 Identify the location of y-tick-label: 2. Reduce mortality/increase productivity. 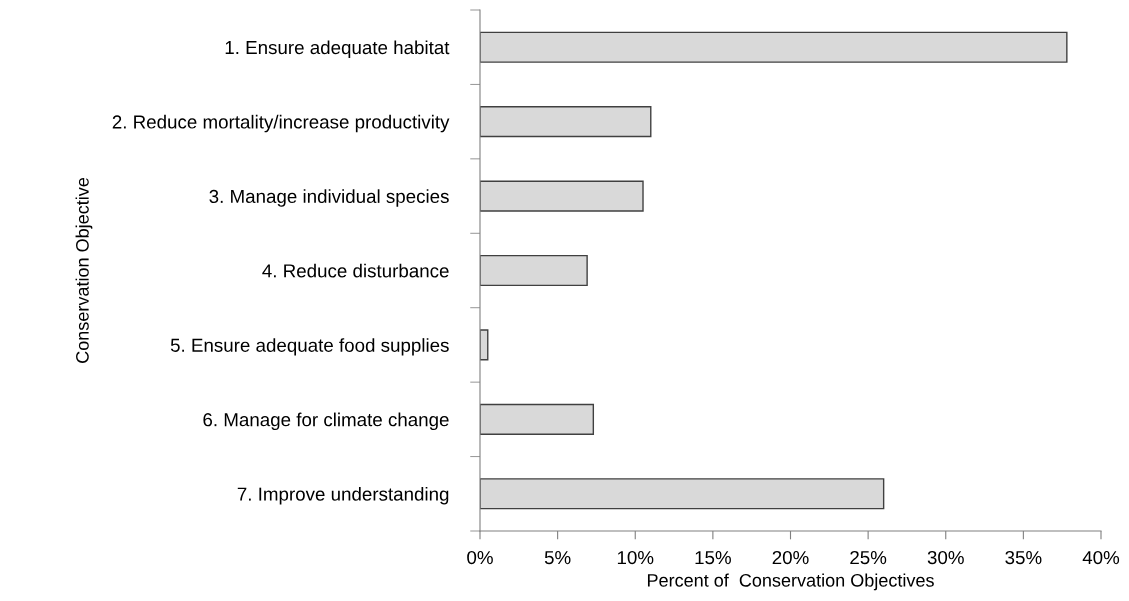
(281, 123).